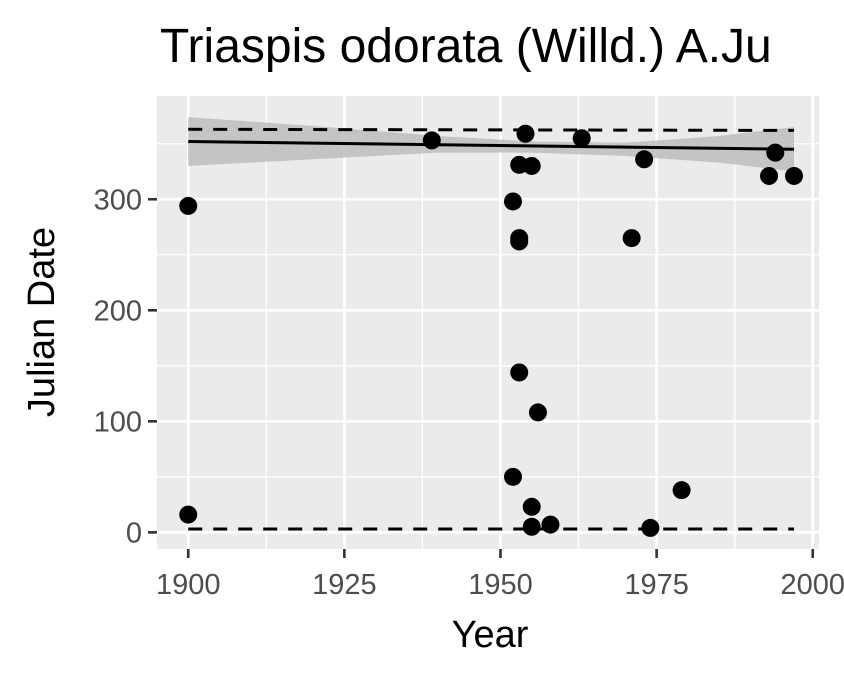 The image size is (844, 684). I want to click on x-tick-label: 1950, so click(500, 585).